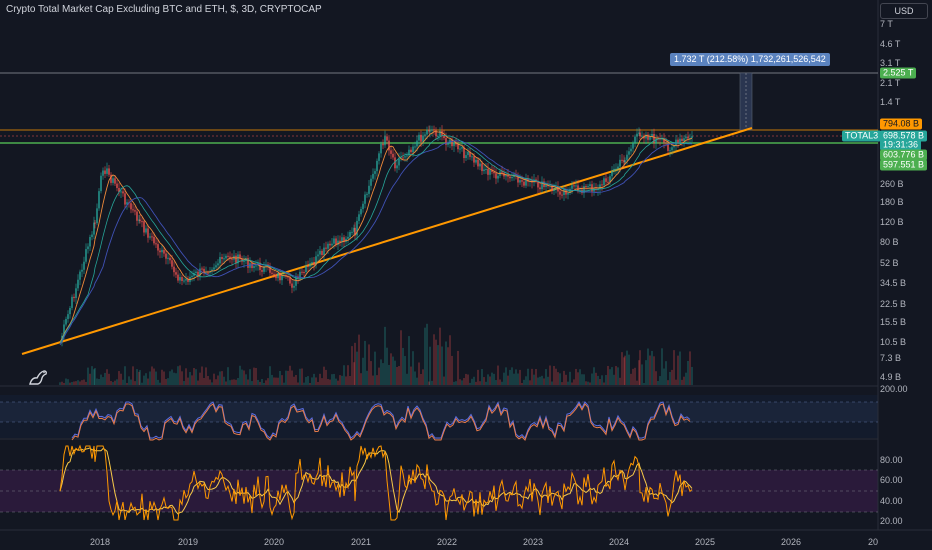 The image size is (932, 550). I want to click on stoch-d-line, so click(381, 421).